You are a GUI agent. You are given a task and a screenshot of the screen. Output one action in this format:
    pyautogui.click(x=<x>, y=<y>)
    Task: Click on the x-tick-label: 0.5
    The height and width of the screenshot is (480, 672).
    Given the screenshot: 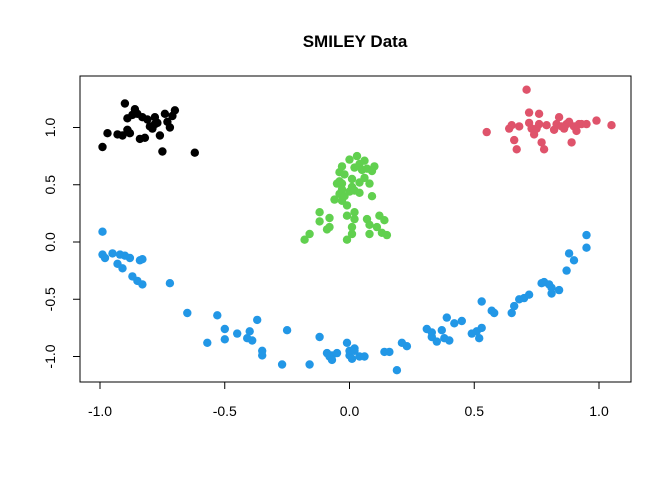 What is the action you would take?
    pyautogui.click(x=475, y=411)
    